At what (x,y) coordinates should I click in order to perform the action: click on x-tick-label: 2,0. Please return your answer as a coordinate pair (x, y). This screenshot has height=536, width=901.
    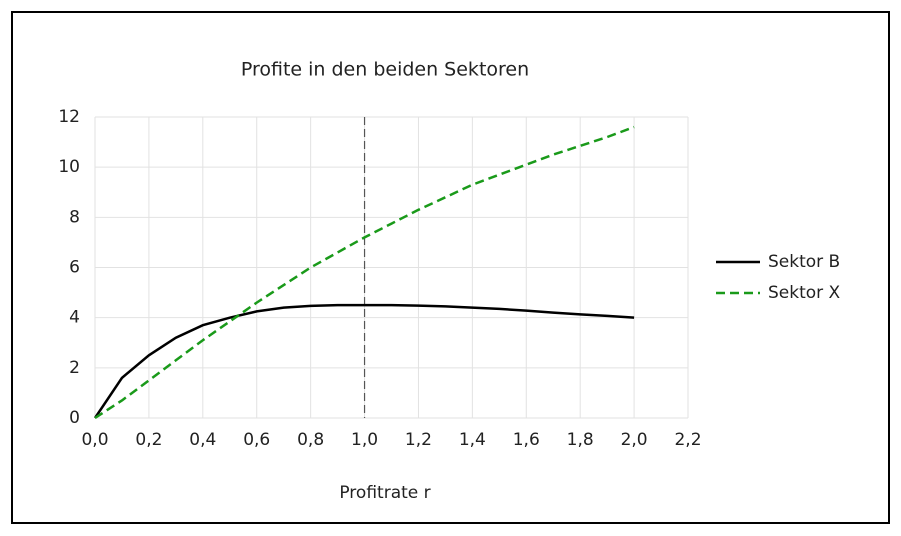
    Looking at the image, I should click on (634, 440).